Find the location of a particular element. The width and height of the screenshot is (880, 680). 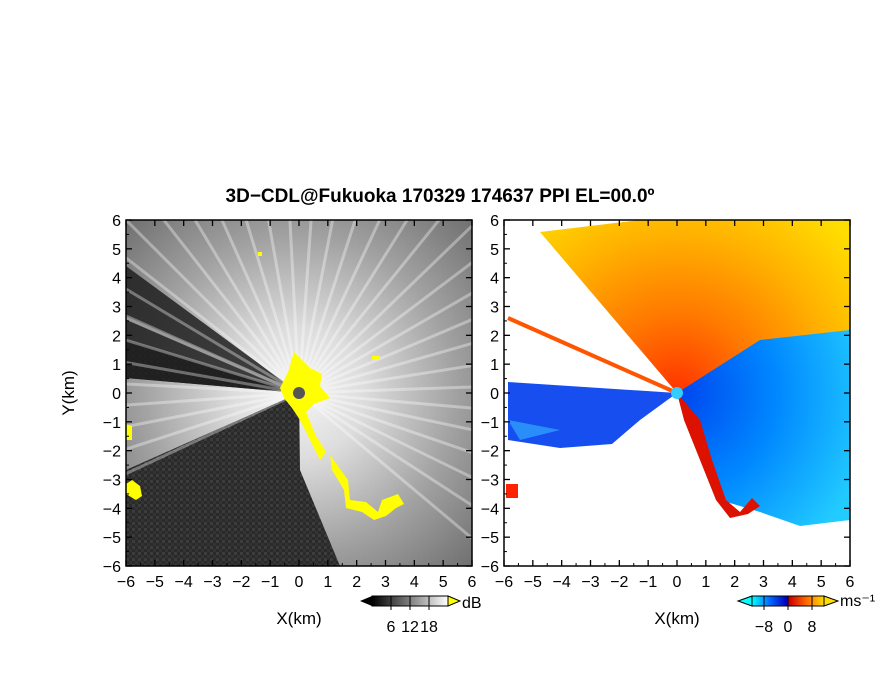

left-x-axis-label: X(km) is located at coordinates (298, 618).